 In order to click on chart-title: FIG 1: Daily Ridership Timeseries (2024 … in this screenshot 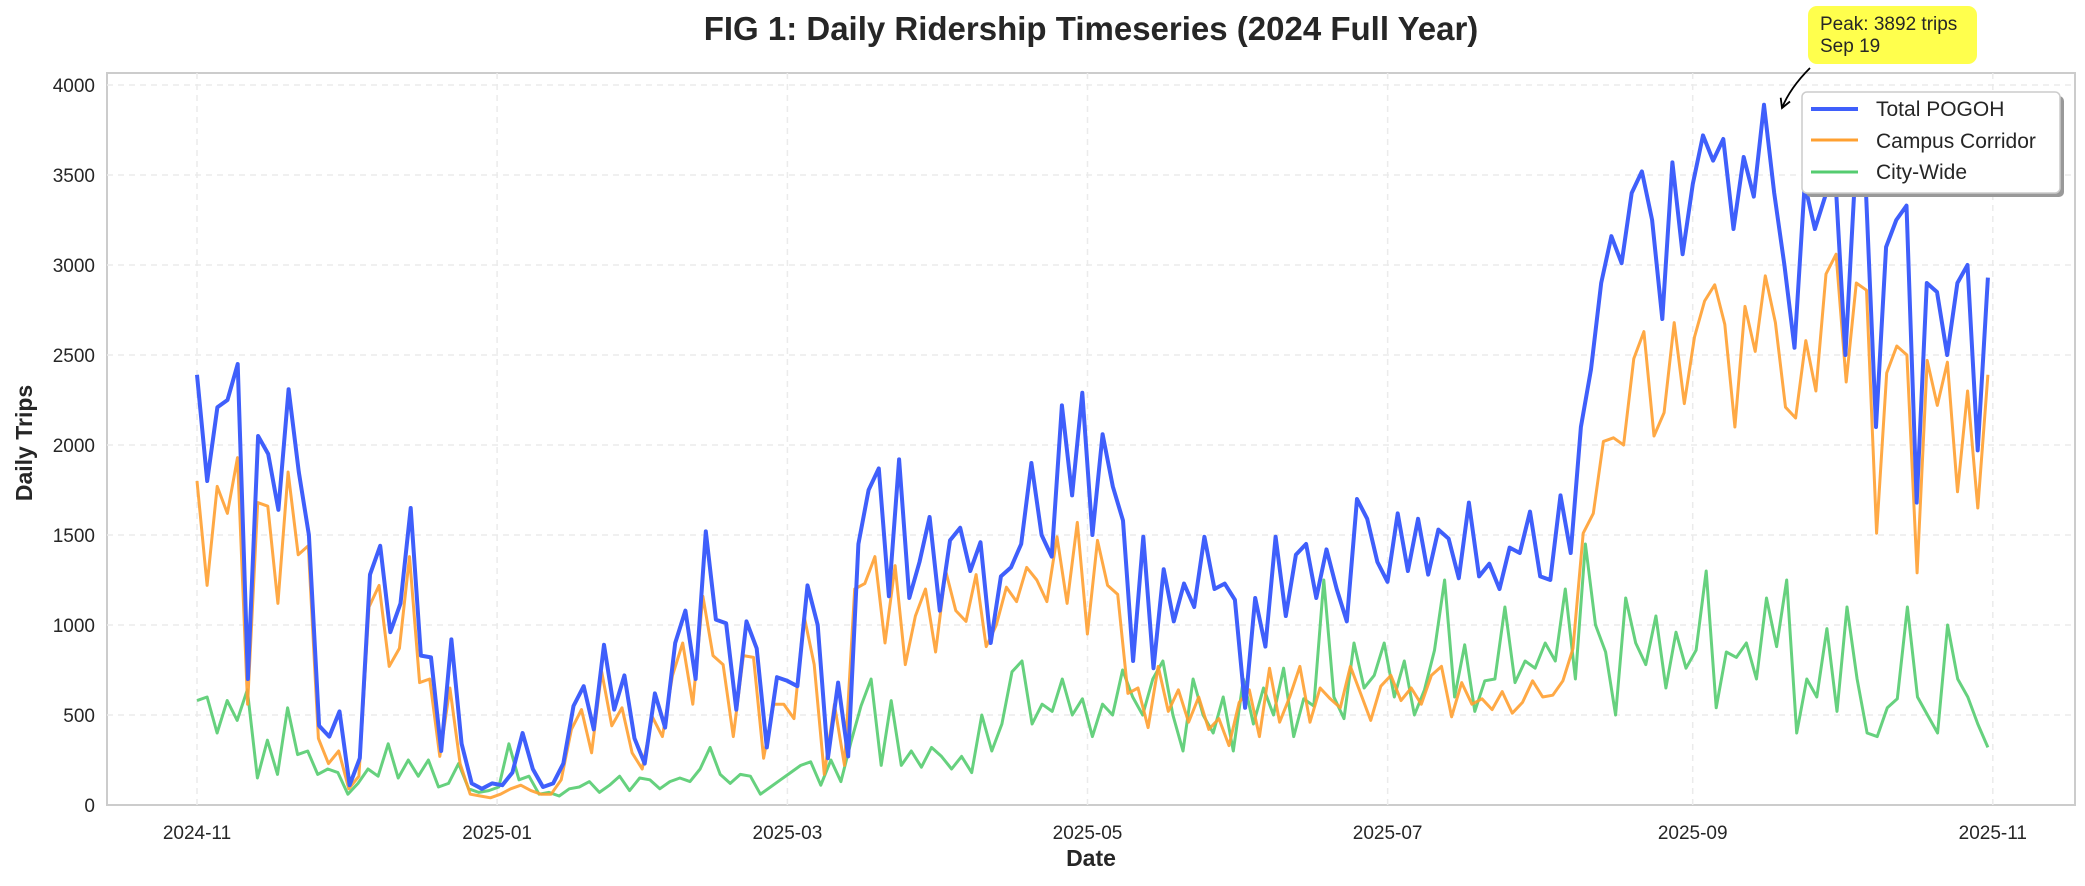, I will do `click(1091, 28)`.